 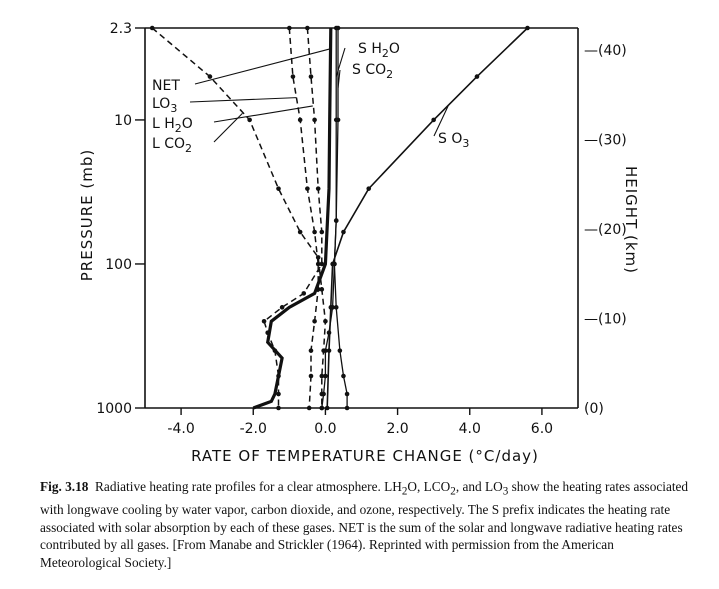 What do you see at coordinates (325, 429) in the screenshot?
I see `x-tick-label: 0.0` at bounding box center [325, 429].